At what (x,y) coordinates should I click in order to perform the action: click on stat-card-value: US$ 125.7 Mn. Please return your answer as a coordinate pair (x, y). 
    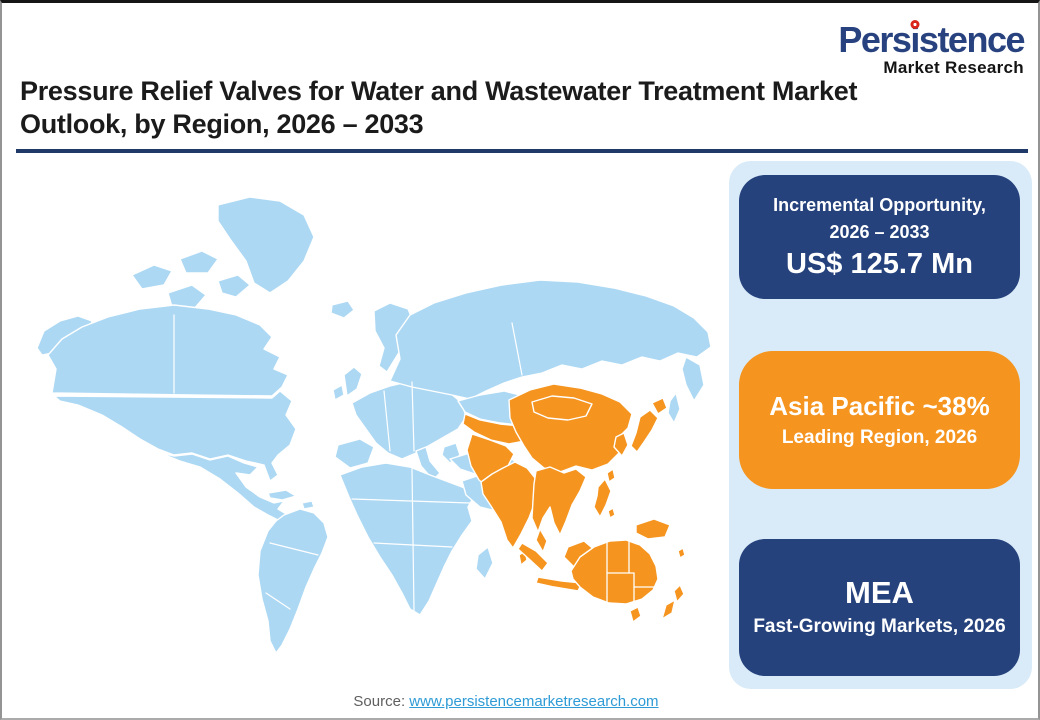
    Looking at the image, I should click on (879, 264).